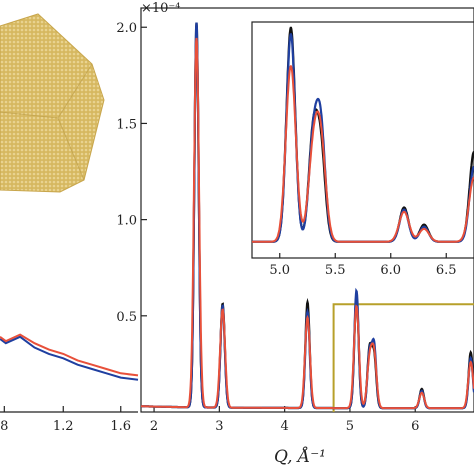  Describe the element at coordinates (415, 426) in the screenshot. I see `x-tick-label: 6` at that location.